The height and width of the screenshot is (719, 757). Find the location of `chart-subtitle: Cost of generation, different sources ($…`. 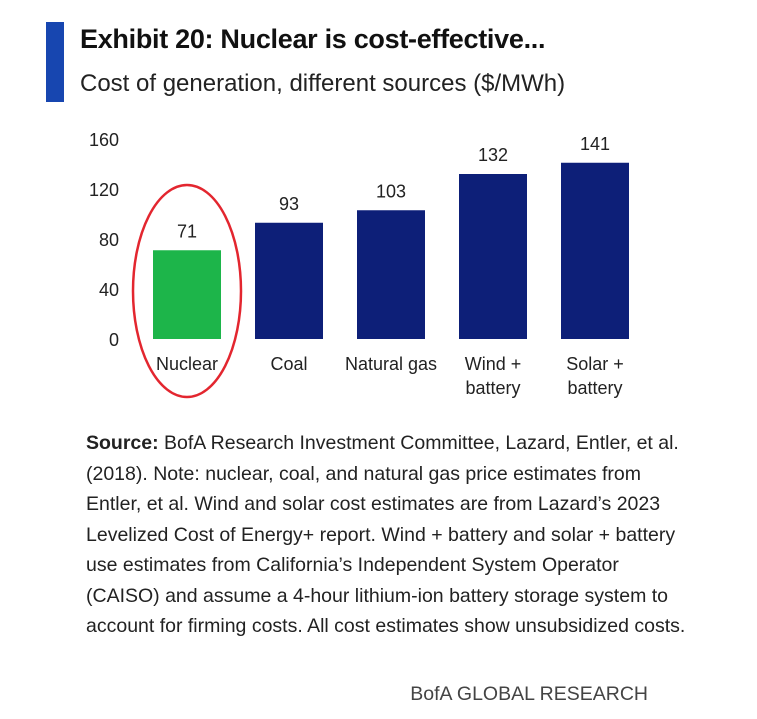

chart-subtitle: Cost of generation, different sources ($… is located at coordinates (323, 83).